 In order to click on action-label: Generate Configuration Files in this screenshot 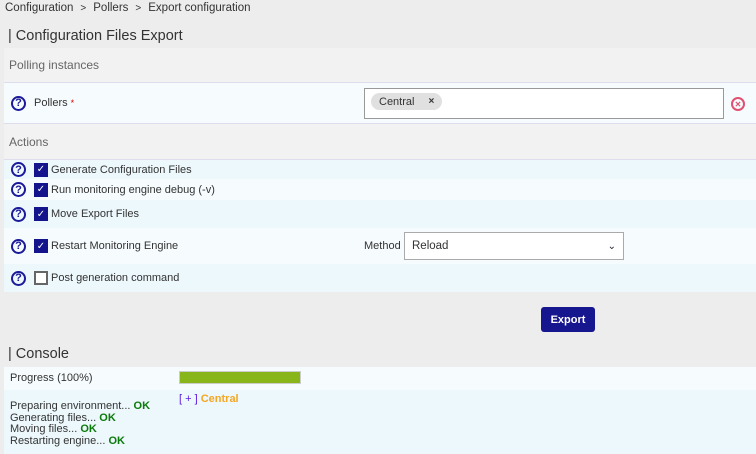, I will do `click(121, 169)`.